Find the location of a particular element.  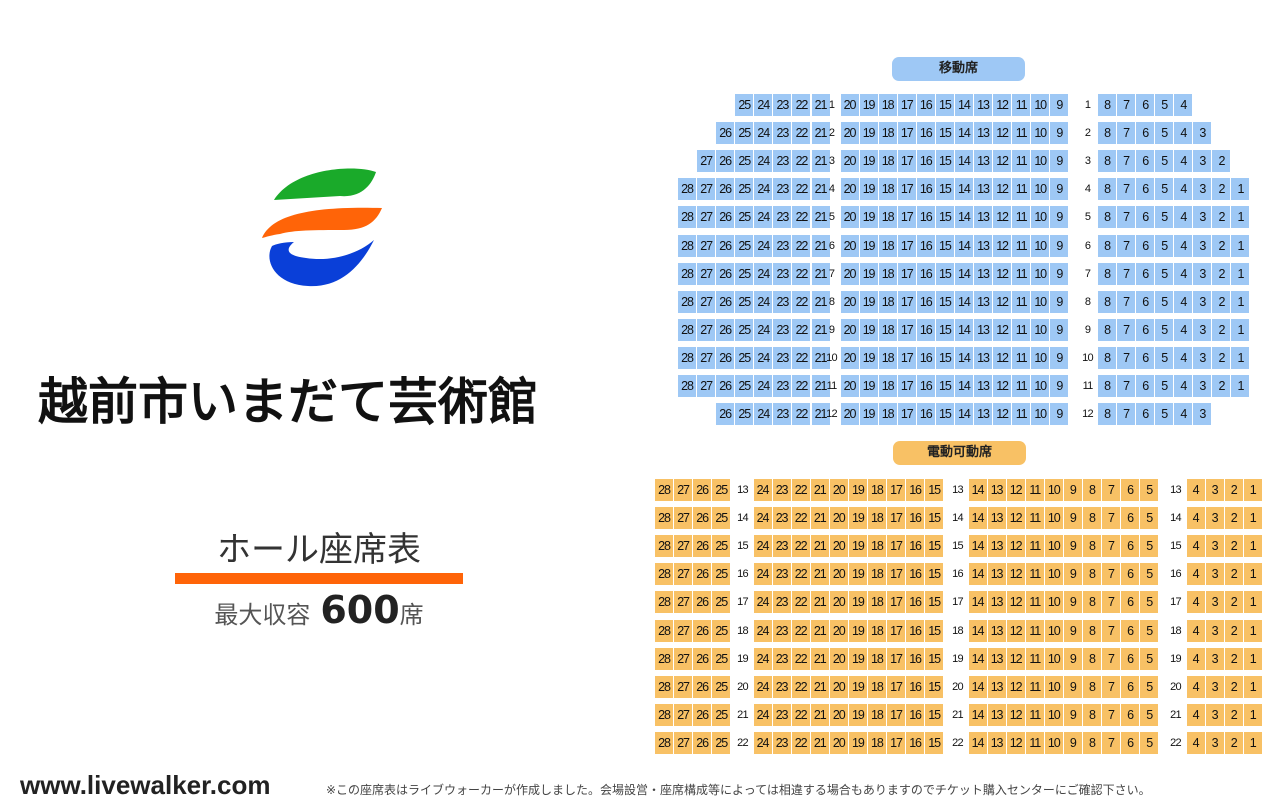

seat-electric: 8 is located at coordinates (1091, 518).